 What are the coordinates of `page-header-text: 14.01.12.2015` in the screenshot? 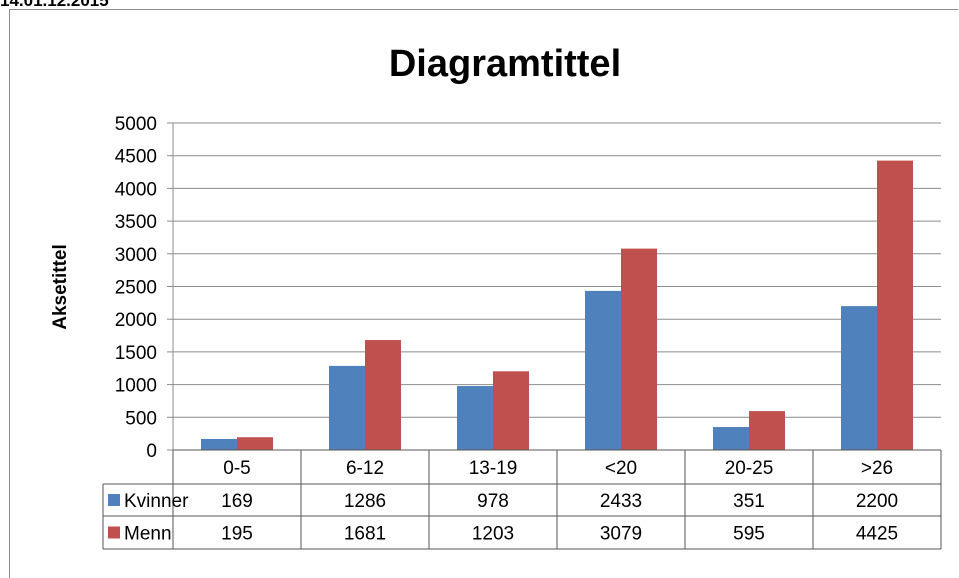 It's located at (54, 5).